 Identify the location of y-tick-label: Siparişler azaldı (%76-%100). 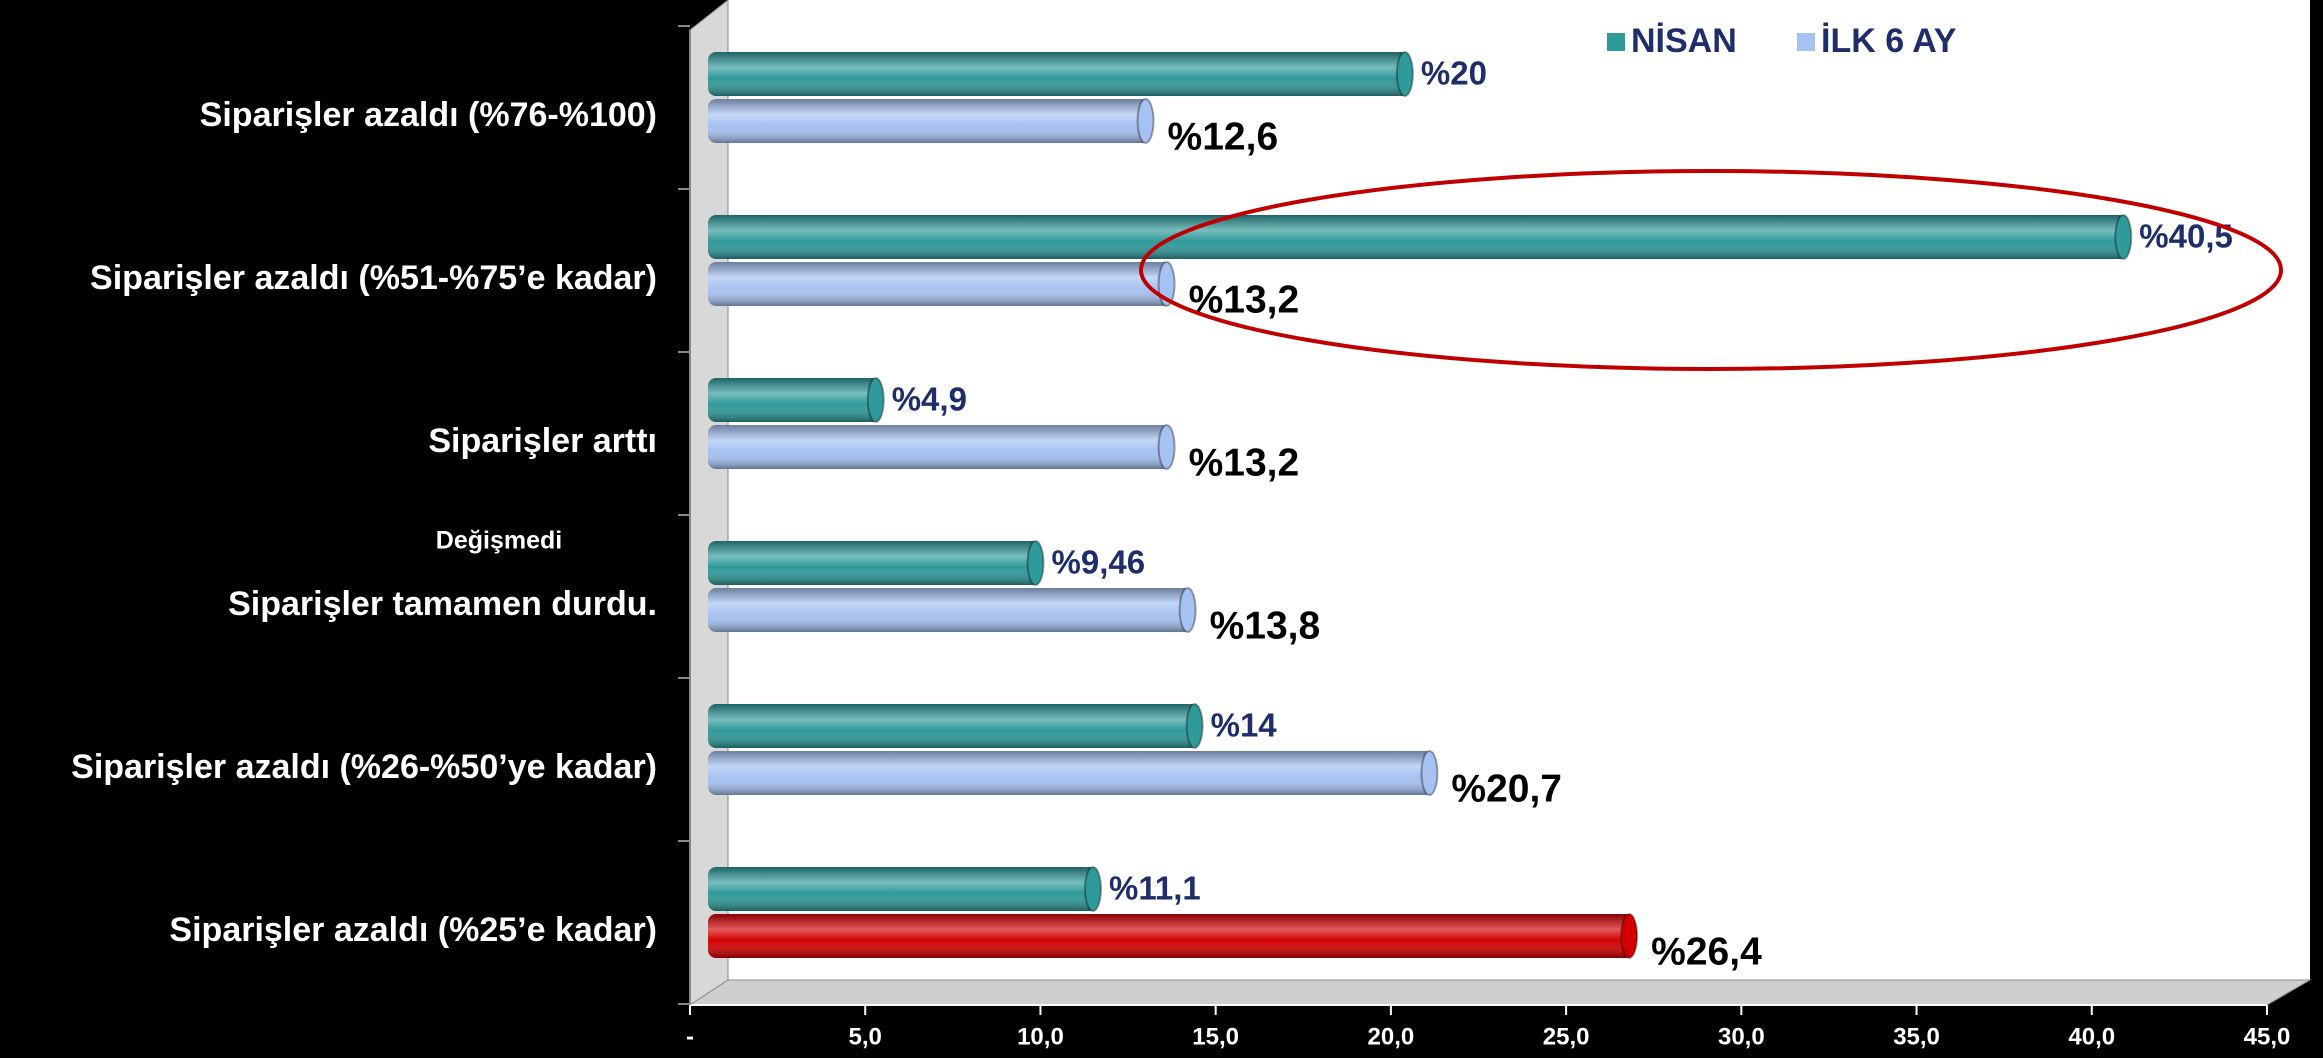
(428, 115).